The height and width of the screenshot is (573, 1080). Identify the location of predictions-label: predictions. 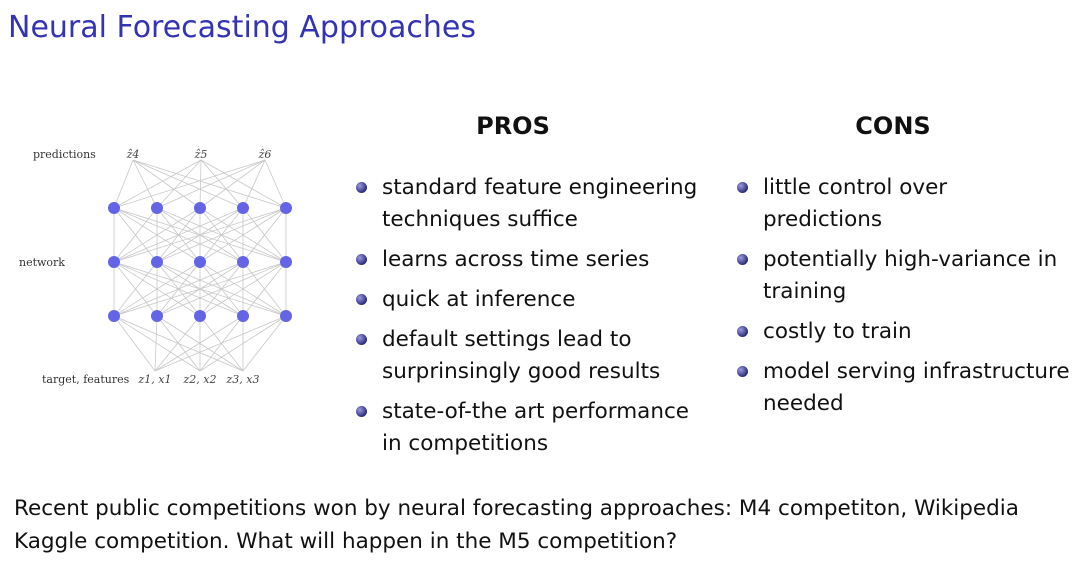
(64, 154).